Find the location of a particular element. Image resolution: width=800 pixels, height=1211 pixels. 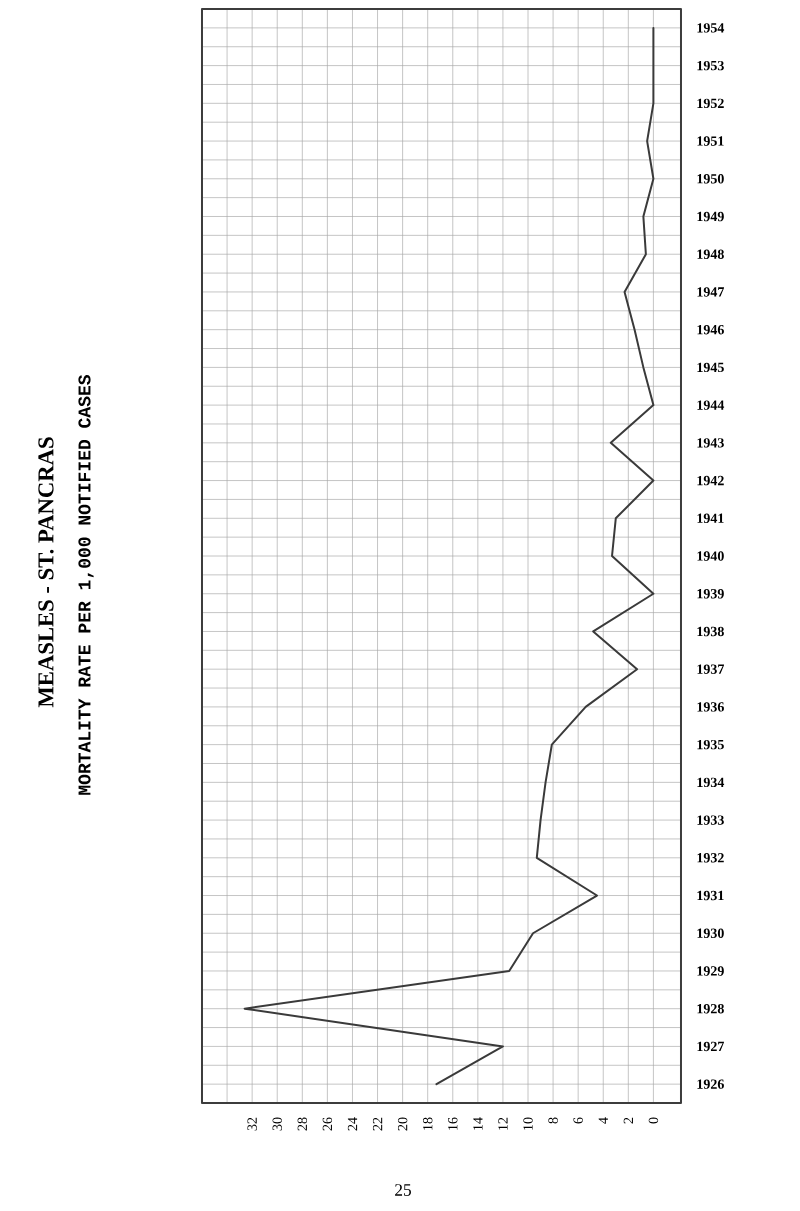

x-tick-label: 4 is located at coordinates (603, 1120).